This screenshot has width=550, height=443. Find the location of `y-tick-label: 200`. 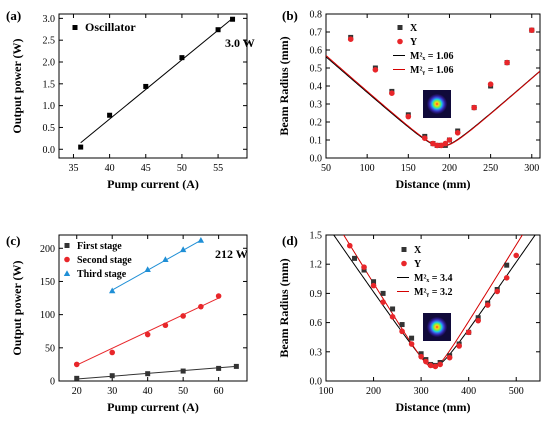

y-tick-label: 200 is located at coordinates (47, 249).